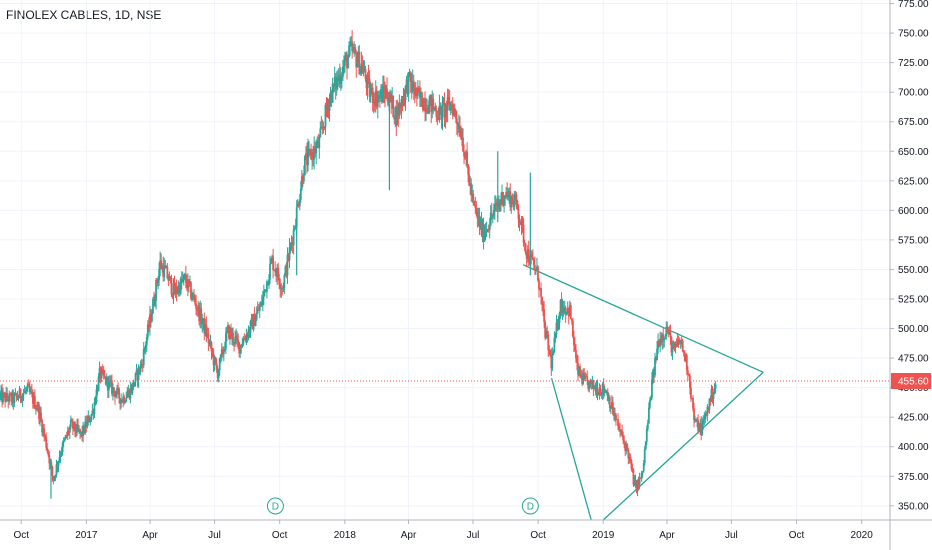 Image resolution: width=932 pixels, height=550 pixels. What do you see at coordinates (643, 318) in the screenshot?
I see `trendline-upper` at bounding box center [643, 318].